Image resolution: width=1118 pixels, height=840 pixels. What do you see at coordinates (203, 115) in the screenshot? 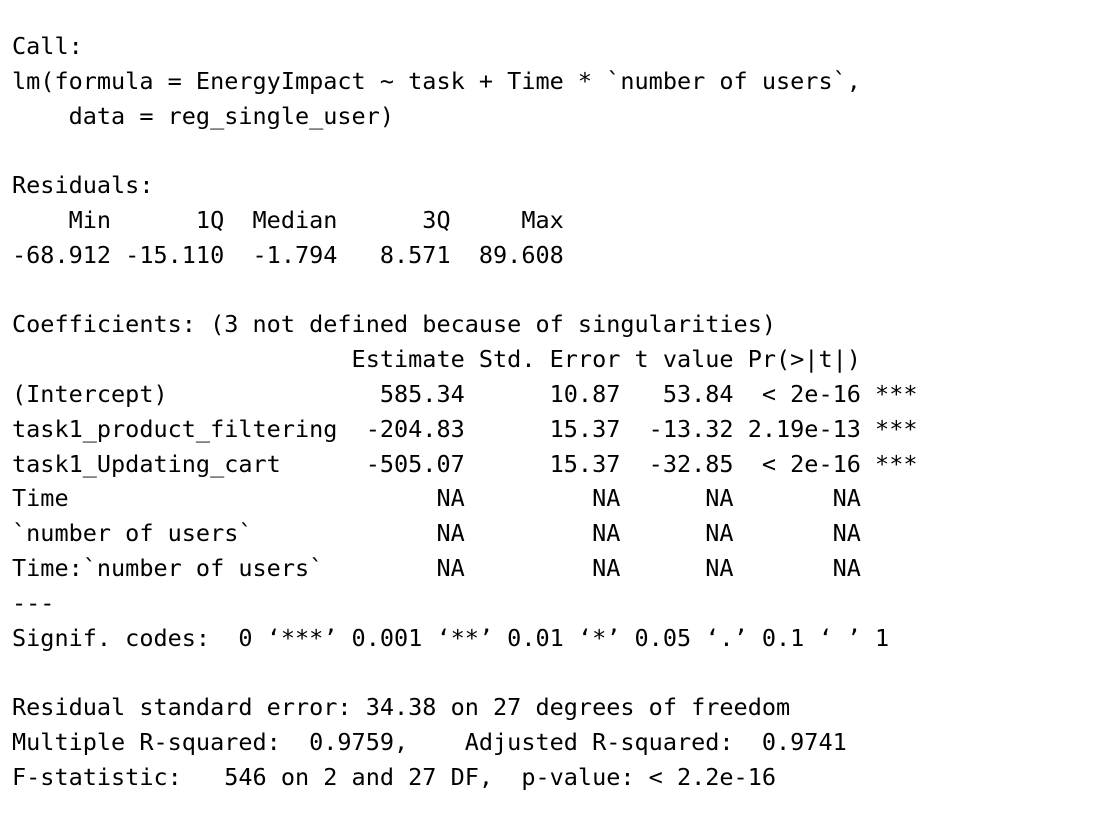
I see `call-data-line: data = reg_single_user)` at bounding box center [203, 115].